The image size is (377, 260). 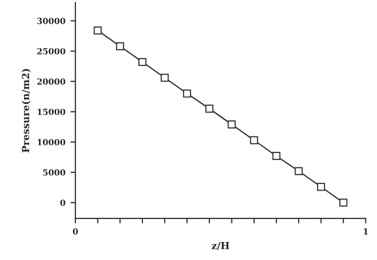 I want to click on x-axis-title: z/H, so click(x=221, y=246).